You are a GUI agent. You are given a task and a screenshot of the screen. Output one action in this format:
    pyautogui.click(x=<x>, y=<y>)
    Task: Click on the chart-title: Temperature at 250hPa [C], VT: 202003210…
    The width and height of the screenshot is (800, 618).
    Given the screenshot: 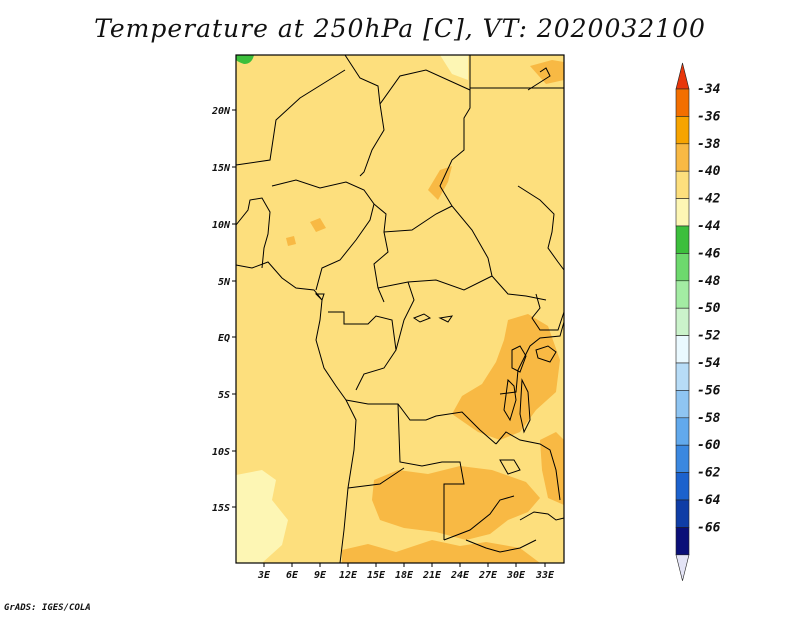 What is the action you would take?
    pyautogui.click(x=400, y=28)
    